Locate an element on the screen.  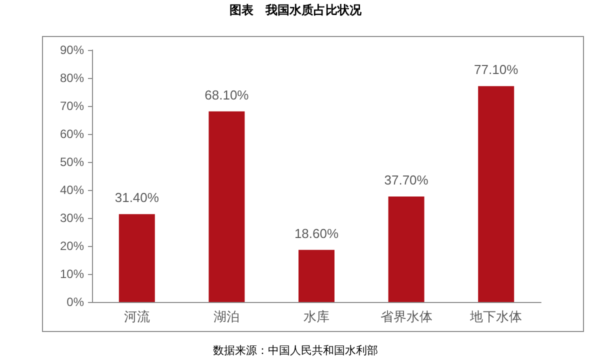
y-tick-label: 0% is located at coordinates (75, 302).